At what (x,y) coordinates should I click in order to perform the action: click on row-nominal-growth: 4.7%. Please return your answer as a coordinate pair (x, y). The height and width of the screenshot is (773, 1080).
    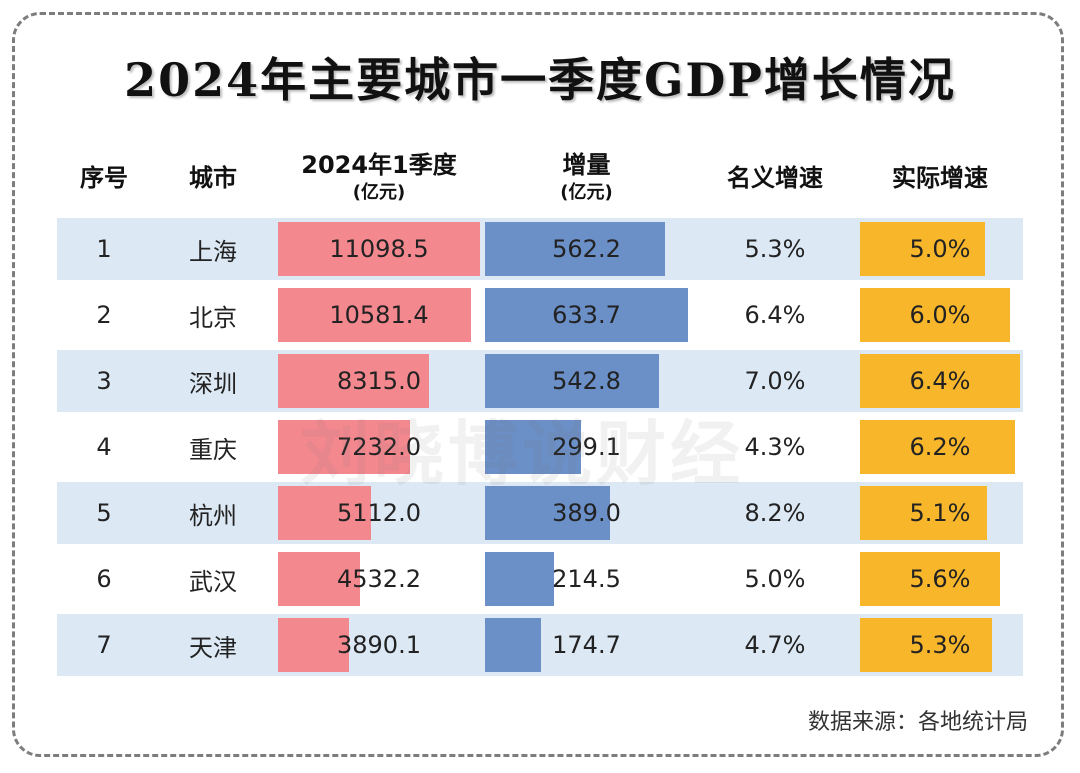
    Looking at the image, I should click on (775, 645).